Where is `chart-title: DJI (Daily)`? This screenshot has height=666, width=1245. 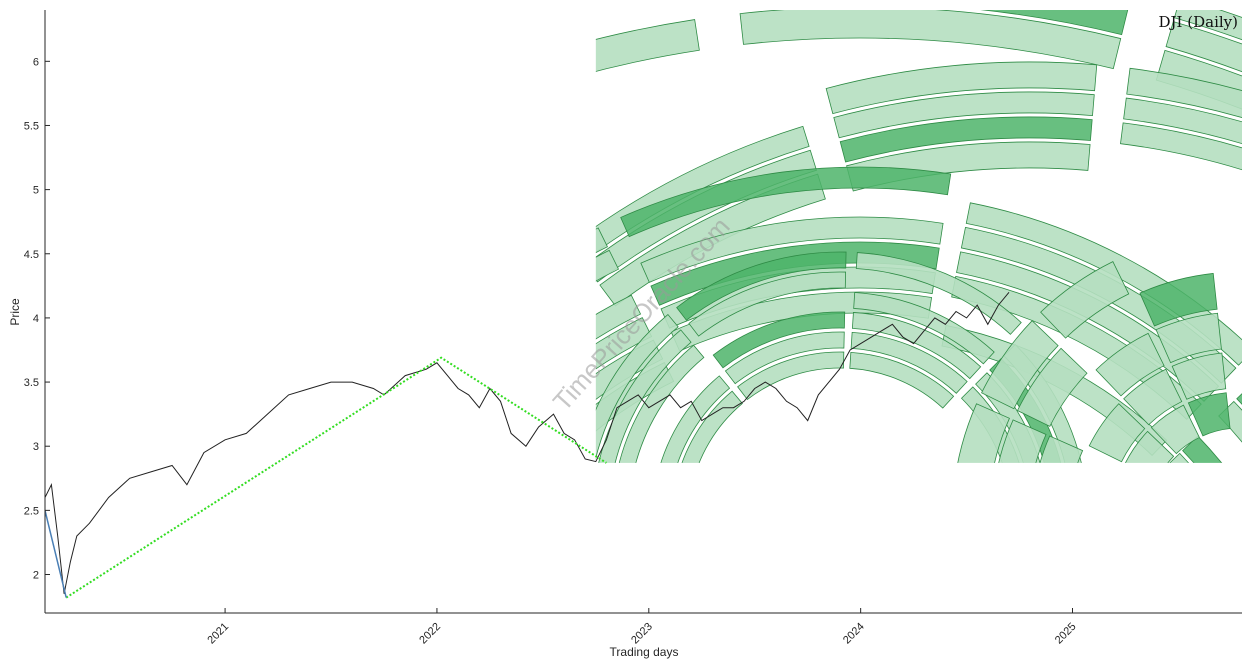
chart-title: DJI (Daily) is located at coordinates (1198, 22).